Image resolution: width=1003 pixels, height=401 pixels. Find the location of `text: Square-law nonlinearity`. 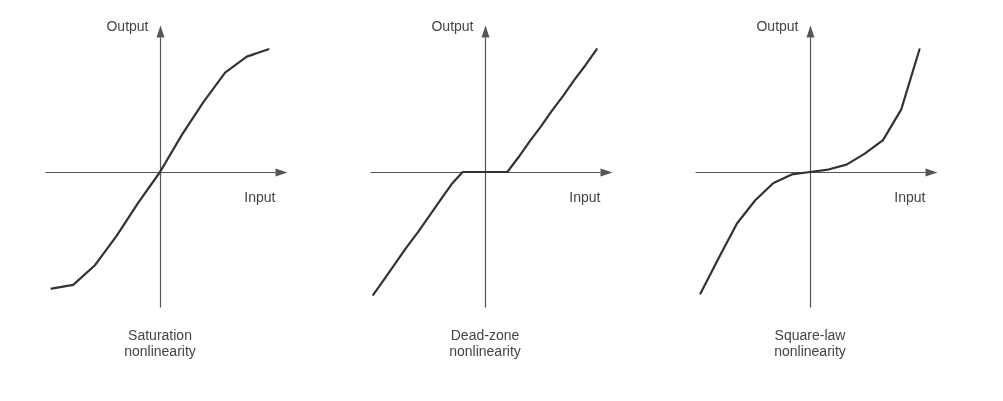

text: Square-law nonlinearity is located at coordinates (810, 343).